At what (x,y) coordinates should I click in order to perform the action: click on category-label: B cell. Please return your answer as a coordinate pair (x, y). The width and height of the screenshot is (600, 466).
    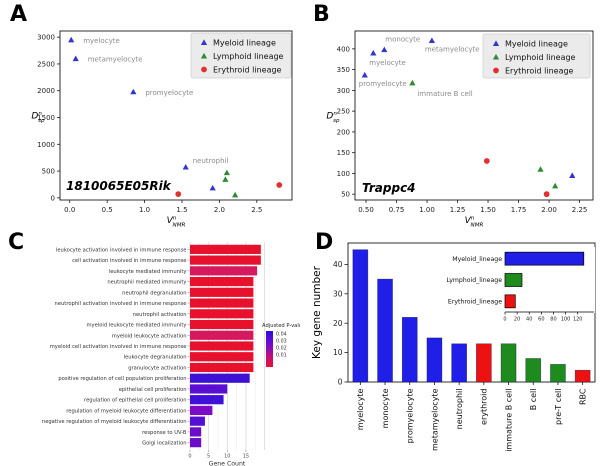
    Looking at the image, I should click on (533, 400).